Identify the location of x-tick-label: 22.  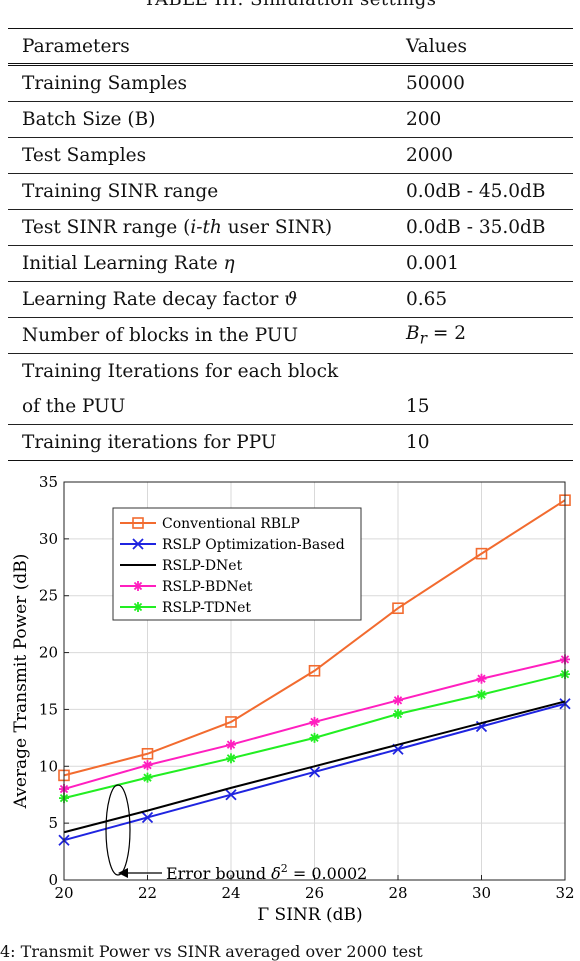
(147, 893).